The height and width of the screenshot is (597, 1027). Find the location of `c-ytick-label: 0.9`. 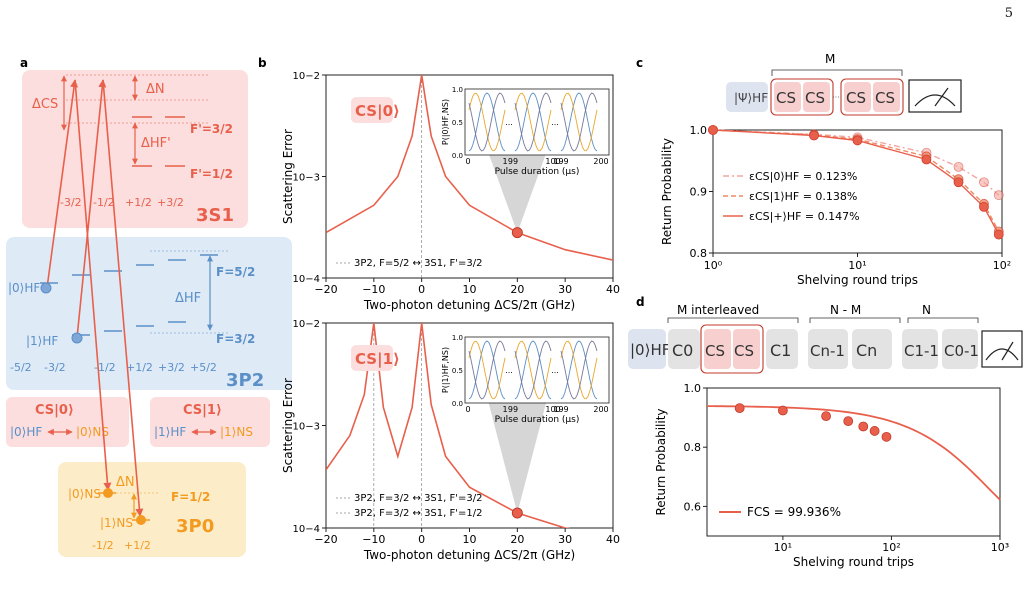

c-ytick-label: 0.9 is located at coordinates (699, 192).